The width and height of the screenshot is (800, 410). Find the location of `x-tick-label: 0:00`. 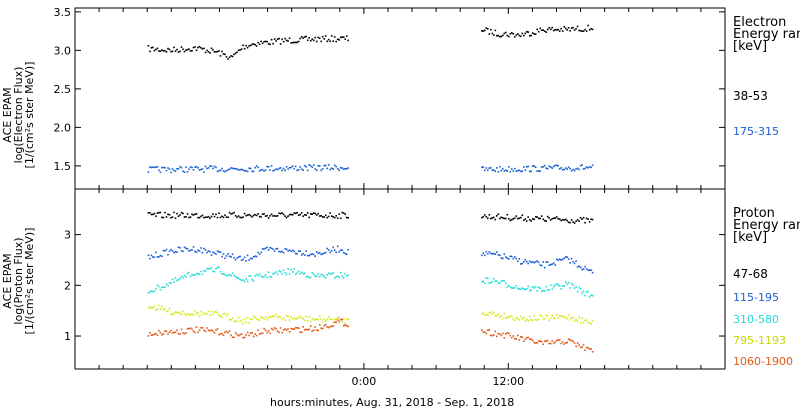

x-tick-label: 0:00 is located at coordinates (364, 381).